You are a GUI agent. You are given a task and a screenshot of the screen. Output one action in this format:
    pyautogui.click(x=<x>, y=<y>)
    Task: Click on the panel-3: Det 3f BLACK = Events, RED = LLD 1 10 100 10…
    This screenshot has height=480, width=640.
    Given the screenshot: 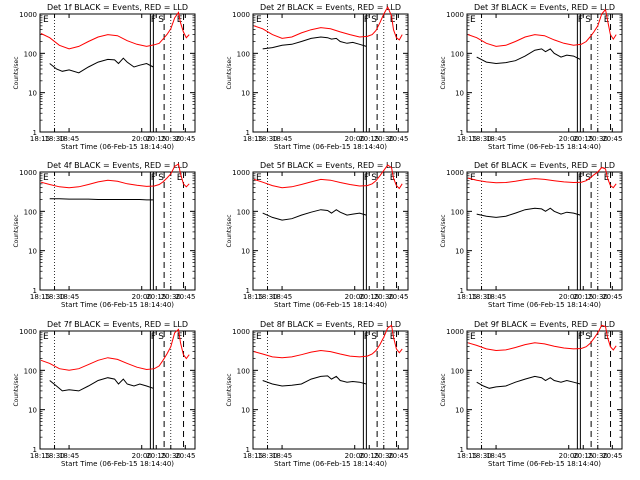 What is the action you would take?
    pyautogui.click(x=531, y=77)
    